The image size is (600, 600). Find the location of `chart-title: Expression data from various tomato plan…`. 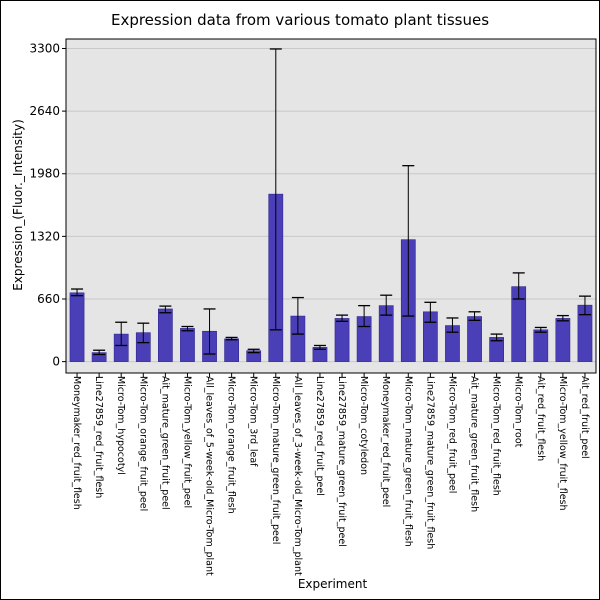

chart-title: Expression data from various tomato plan… is located at coordinates (300, 20).